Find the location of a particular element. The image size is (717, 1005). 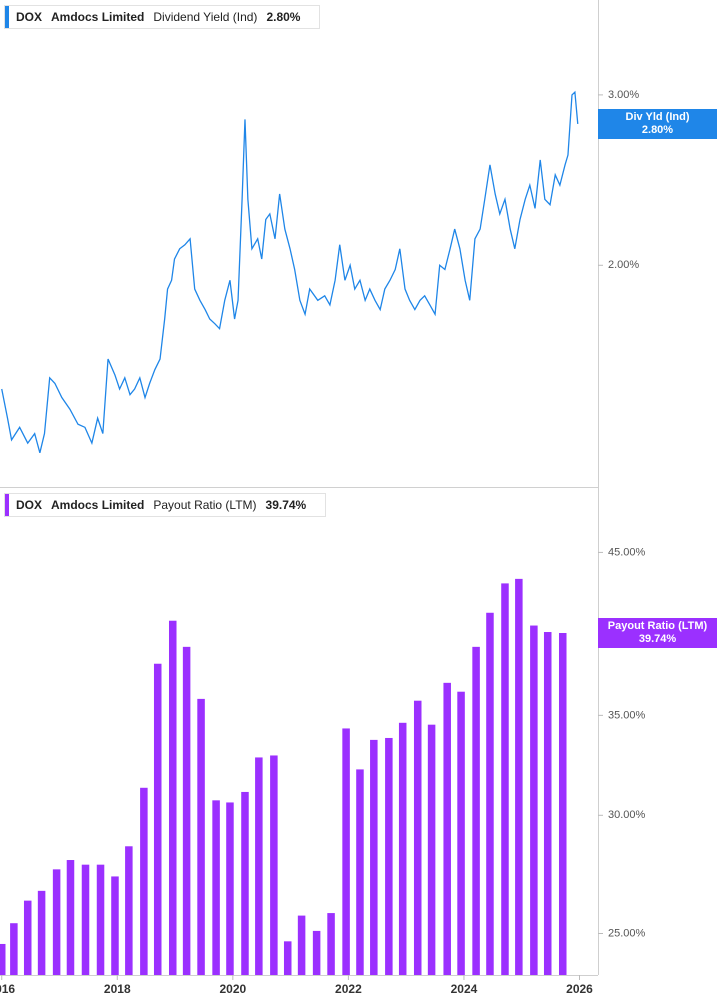

metric-title: Payout Ratio (LTM) is located at coordinates (205, 505).